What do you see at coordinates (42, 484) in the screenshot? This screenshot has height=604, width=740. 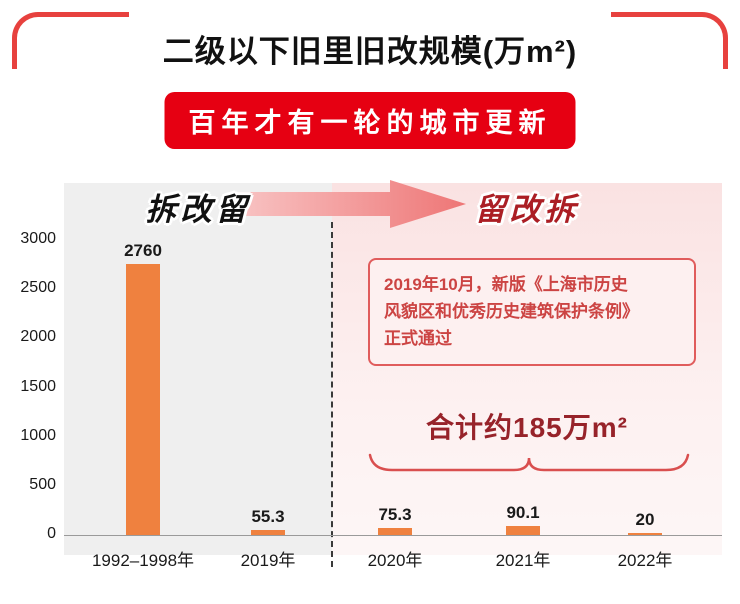 I see `y-axis-tick-label: 500` at bounding box center [42, 484].